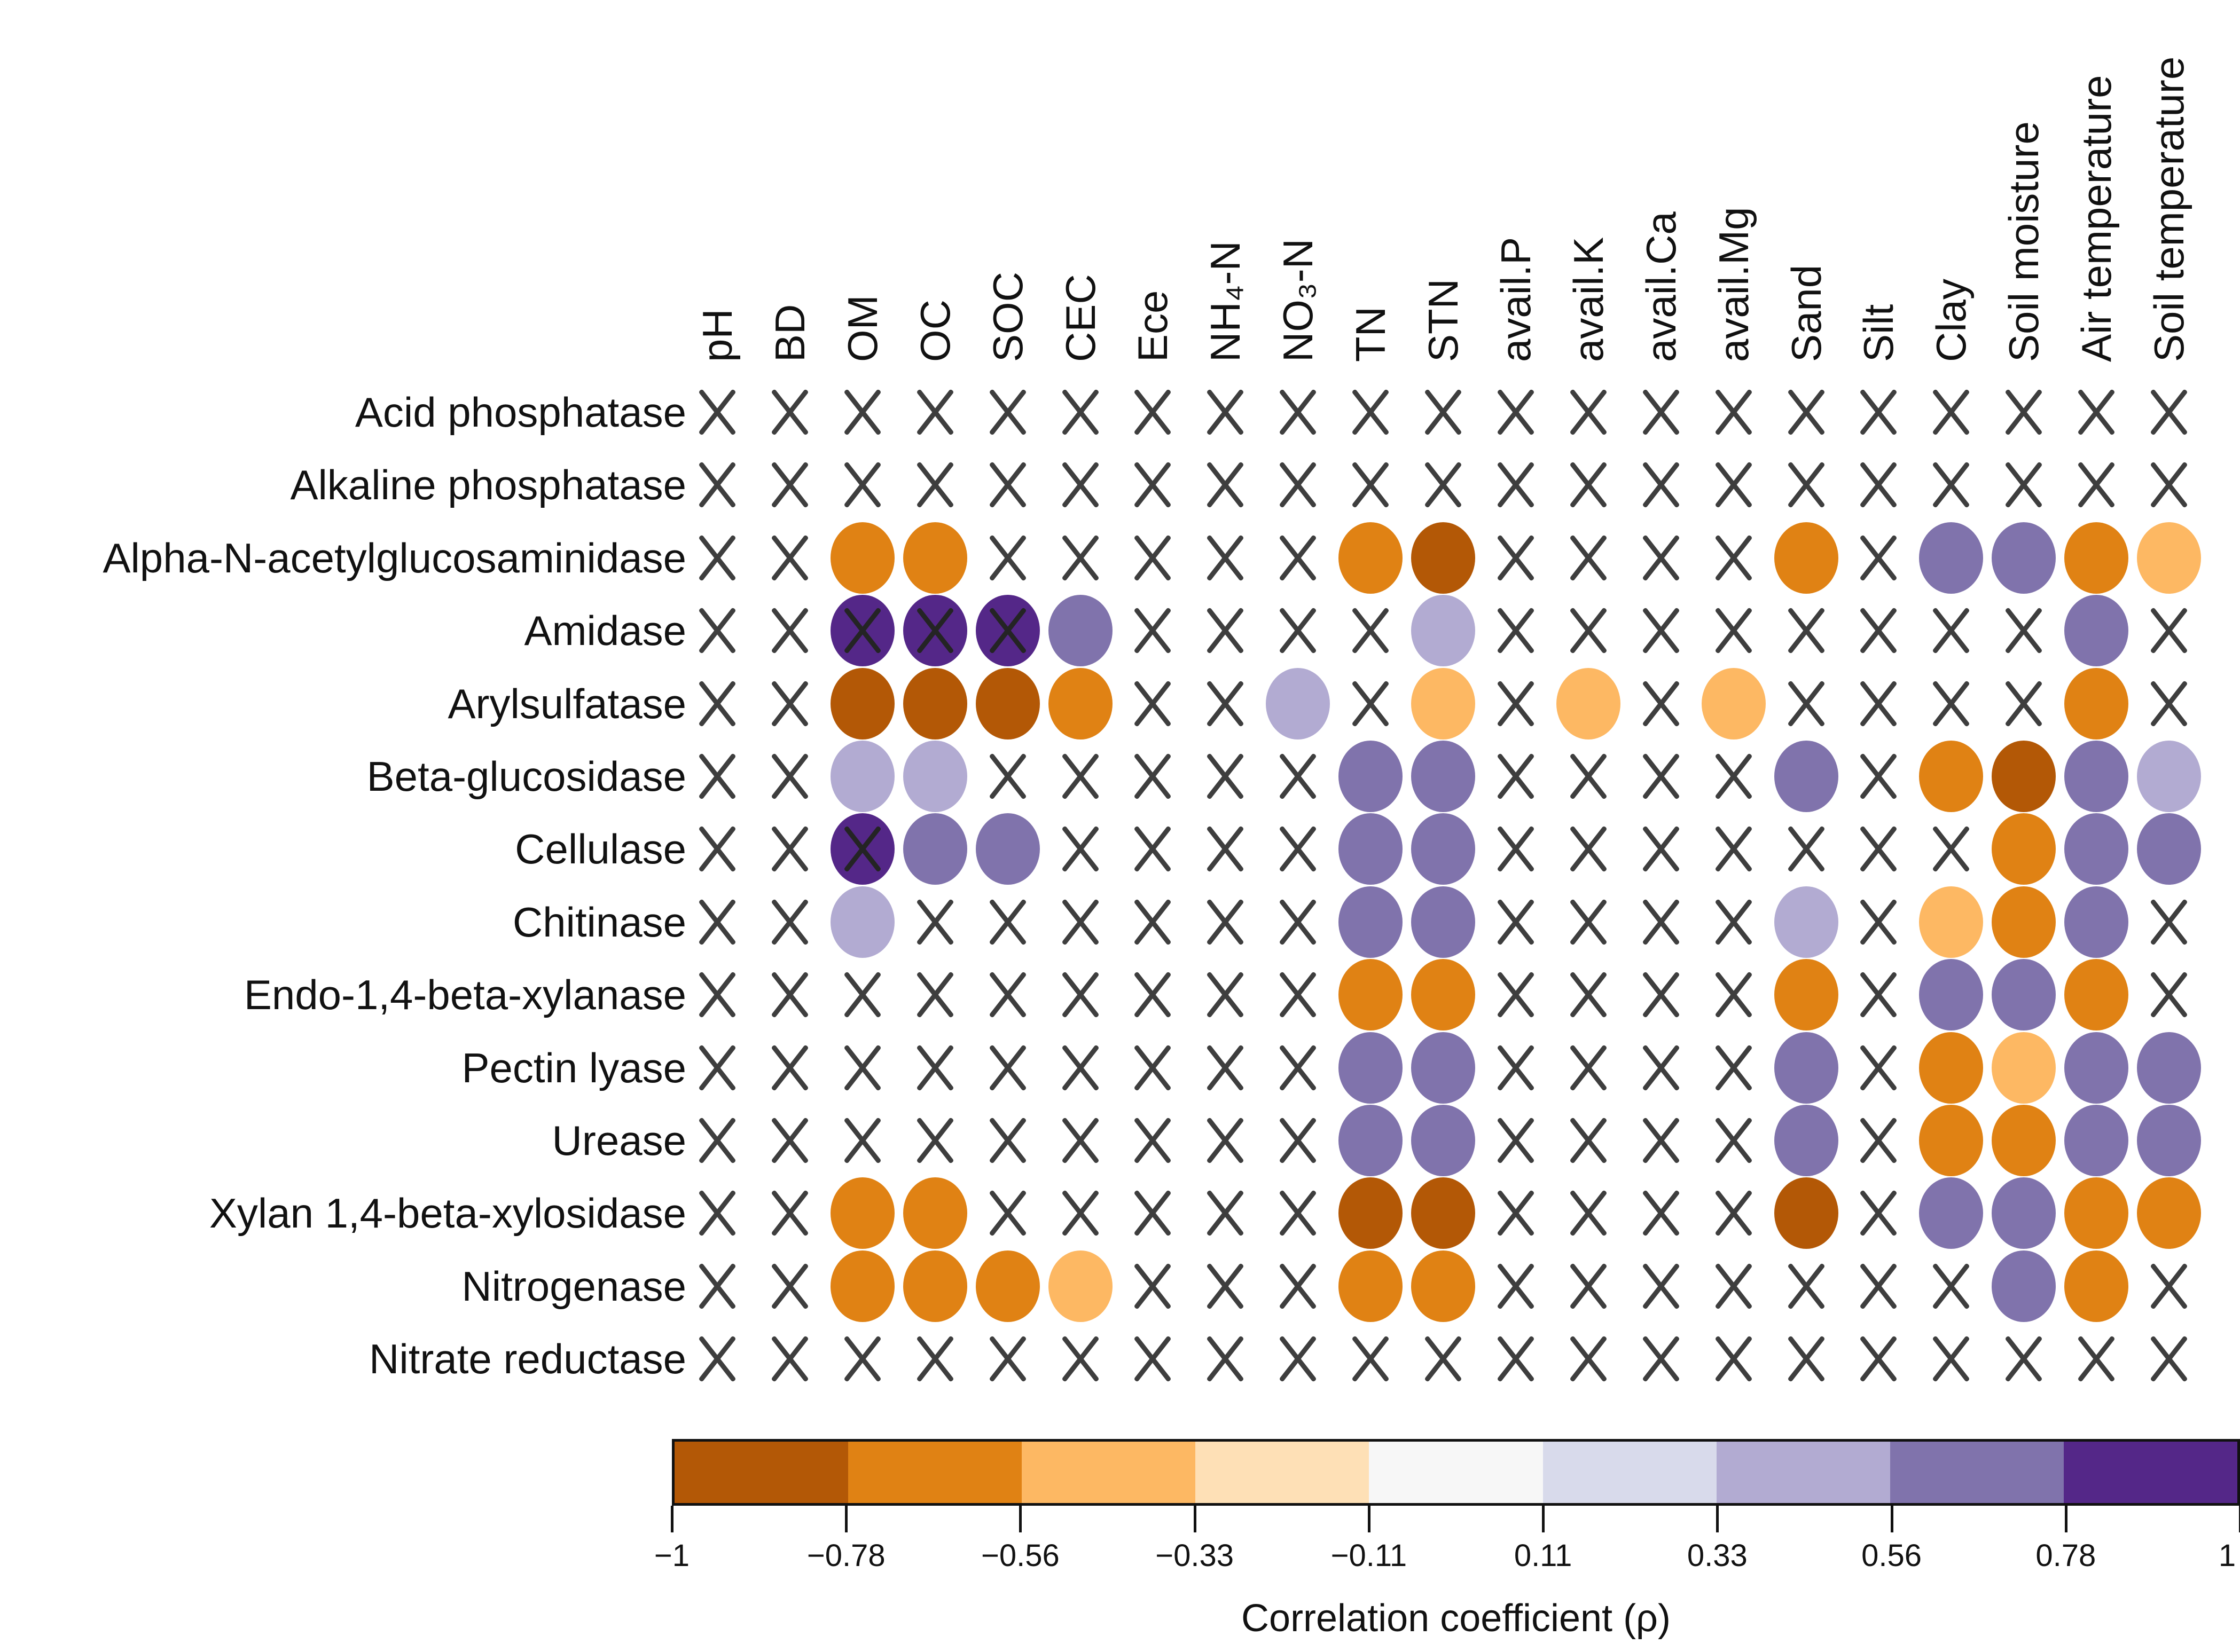 The image size is (2240, 1652). Describe the element at coordinates (1194, 1555) in the screenshot. I see `colorbar-tick-label: −0.33` at that location.